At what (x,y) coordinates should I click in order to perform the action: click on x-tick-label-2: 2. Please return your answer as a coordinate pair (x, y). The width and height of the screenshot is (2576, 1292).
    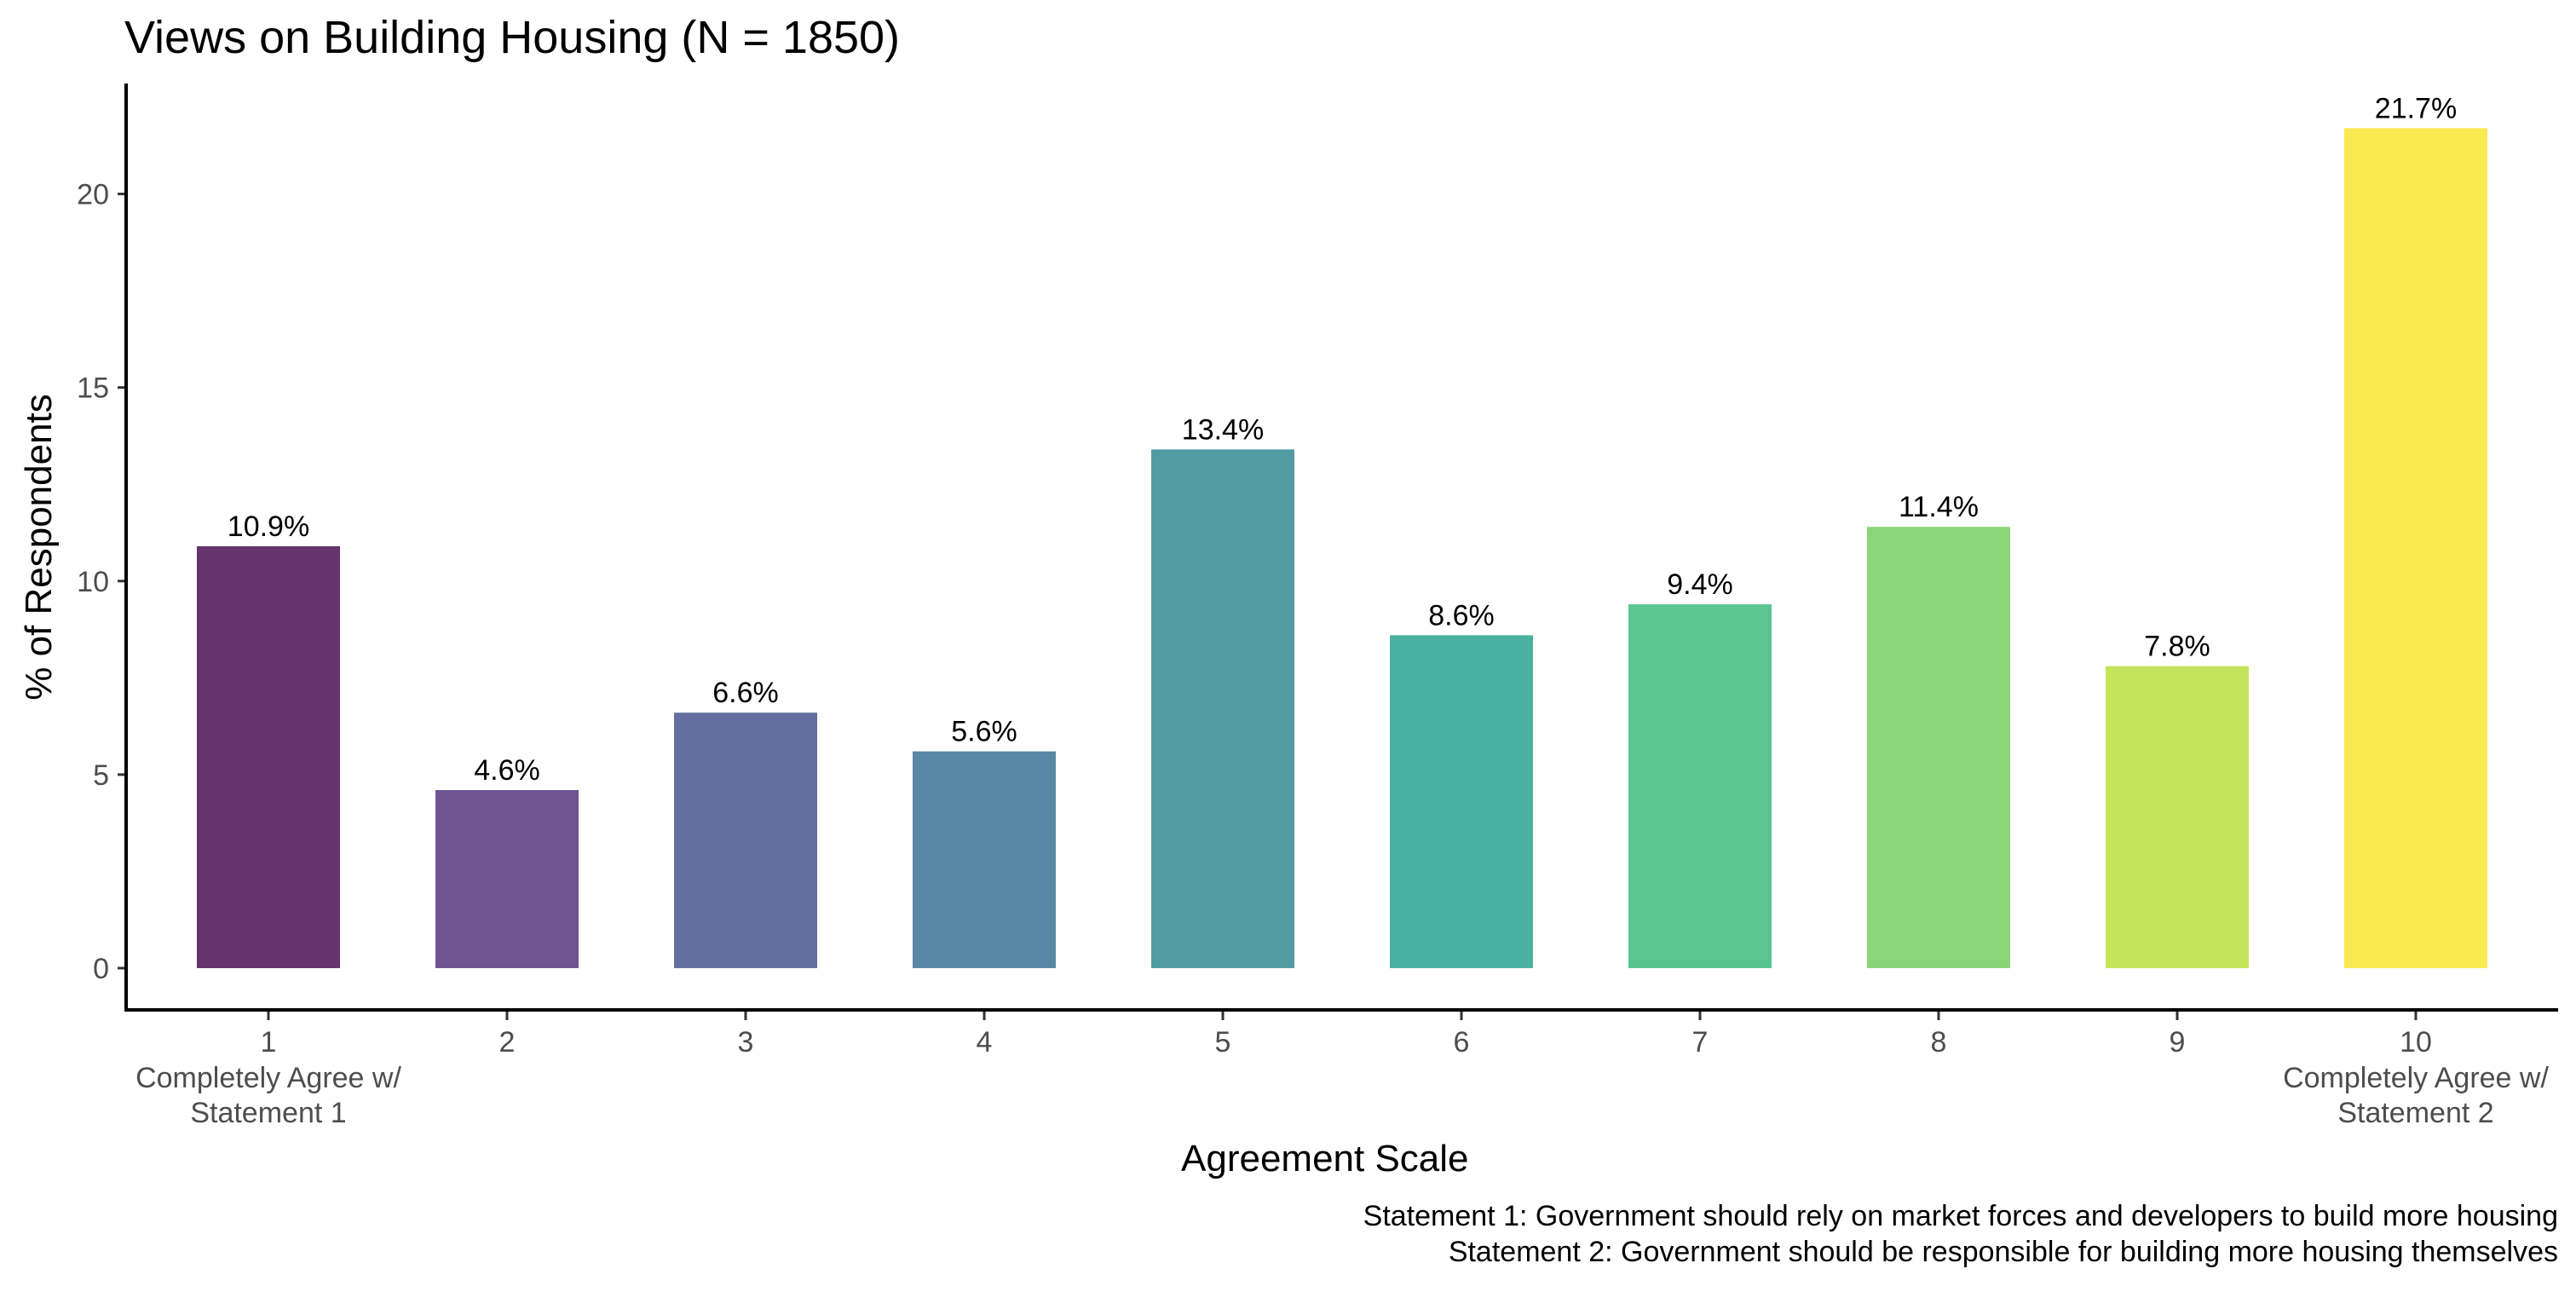
    Looking at the image, I should click on (507, 1042).